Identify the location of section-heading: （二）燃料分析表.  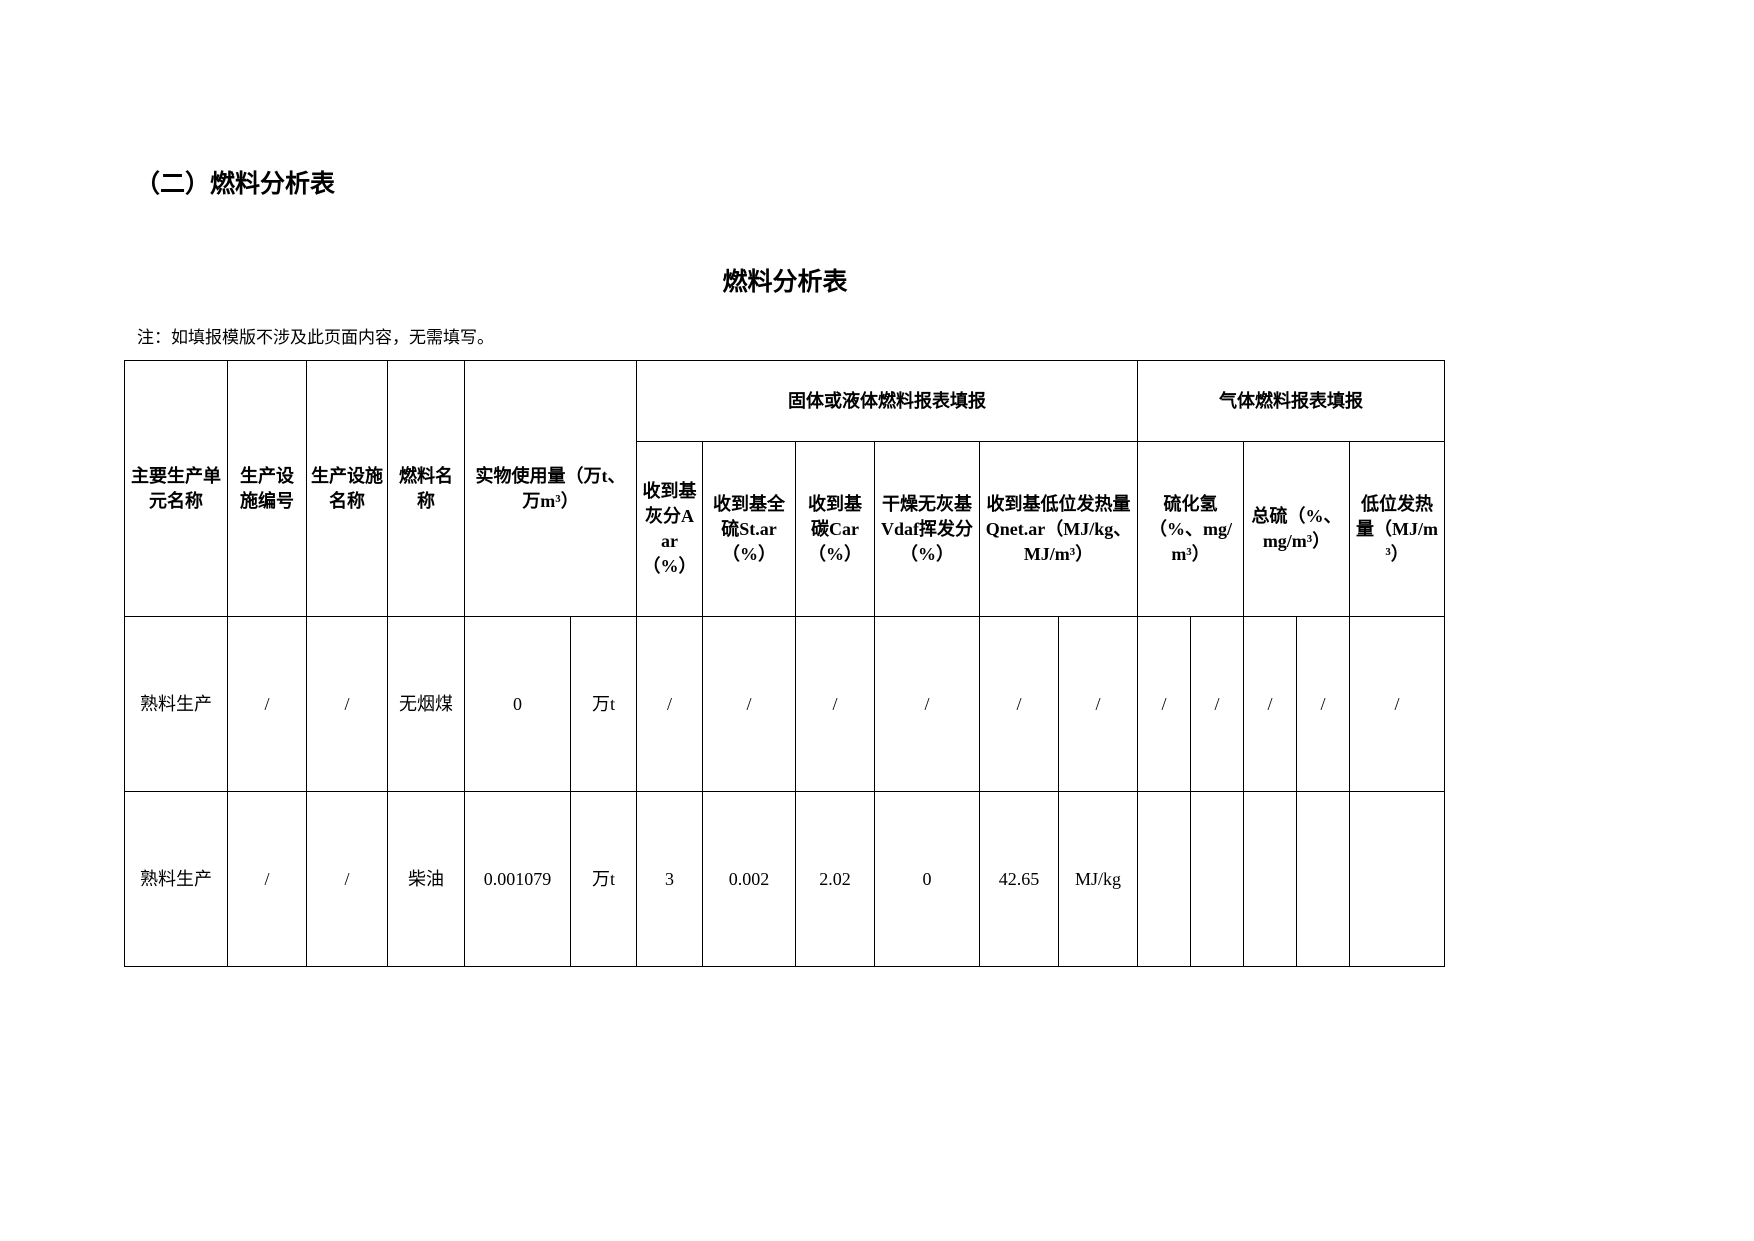
(235, 184).